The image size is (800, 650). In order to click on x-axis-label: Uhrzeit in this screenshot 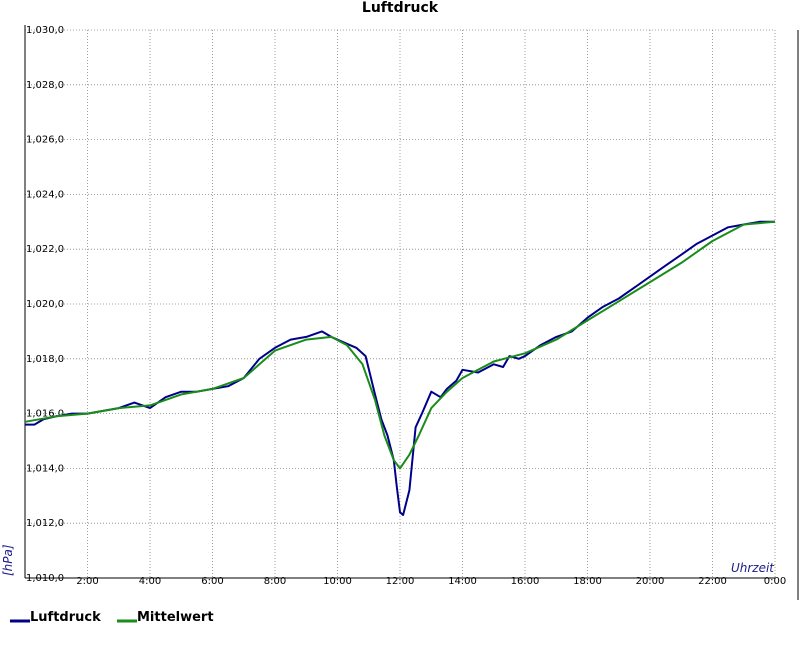, I will do `click(753, 568)`.